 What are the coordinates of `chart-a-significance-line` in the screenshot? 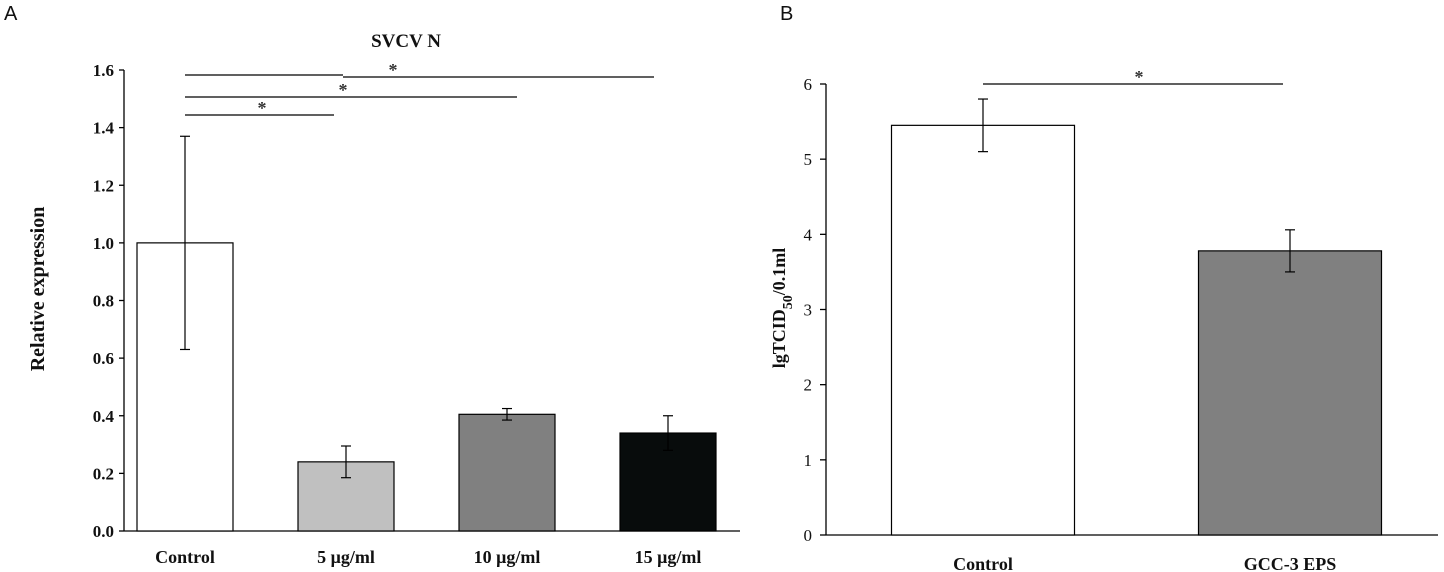 It's located at (419, 76).